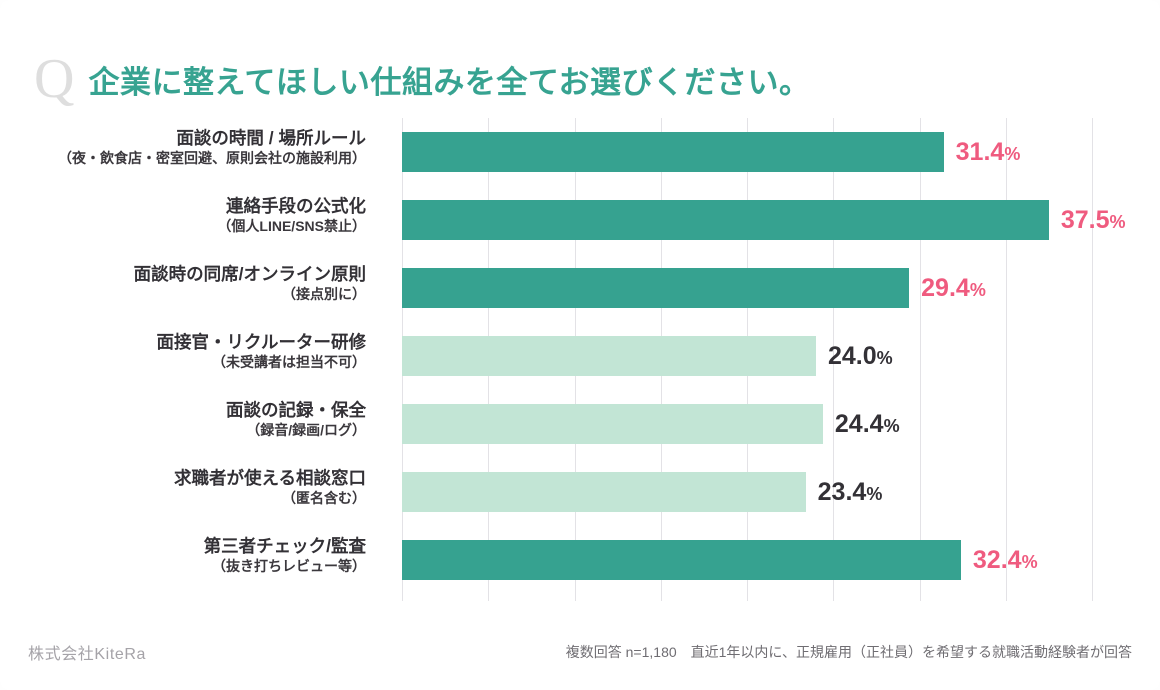  Describe the element at coordinates (980, 151) in the screenshot. I see `bar-value-number: 31.4` at that location.